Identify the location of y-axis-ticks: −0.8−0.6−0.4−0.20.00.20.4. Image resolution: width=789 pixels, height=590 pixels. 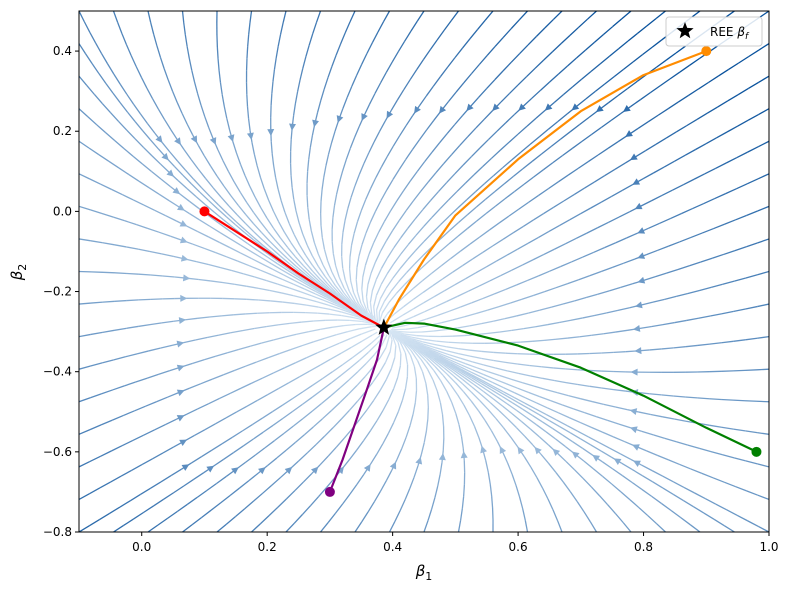
(61, 291).